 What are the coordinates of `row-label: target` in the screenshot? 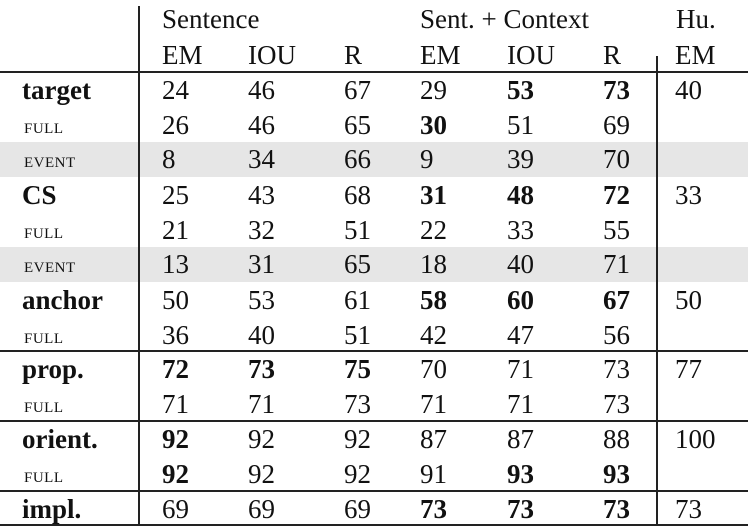 It's located at (56, 90).